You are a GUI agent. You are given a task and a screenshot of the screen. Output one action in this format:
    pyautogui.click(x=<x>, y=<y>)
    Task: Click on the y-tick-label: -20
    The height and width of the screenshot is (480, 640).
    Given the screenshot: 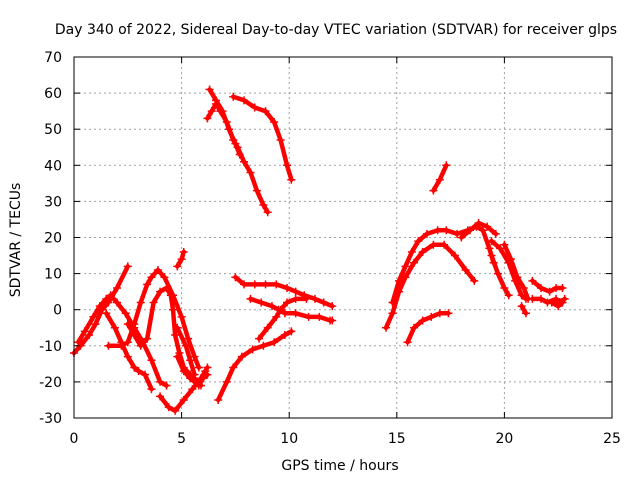 What is the action you would take?
    pyautogui.click(x=50, y=383)
    